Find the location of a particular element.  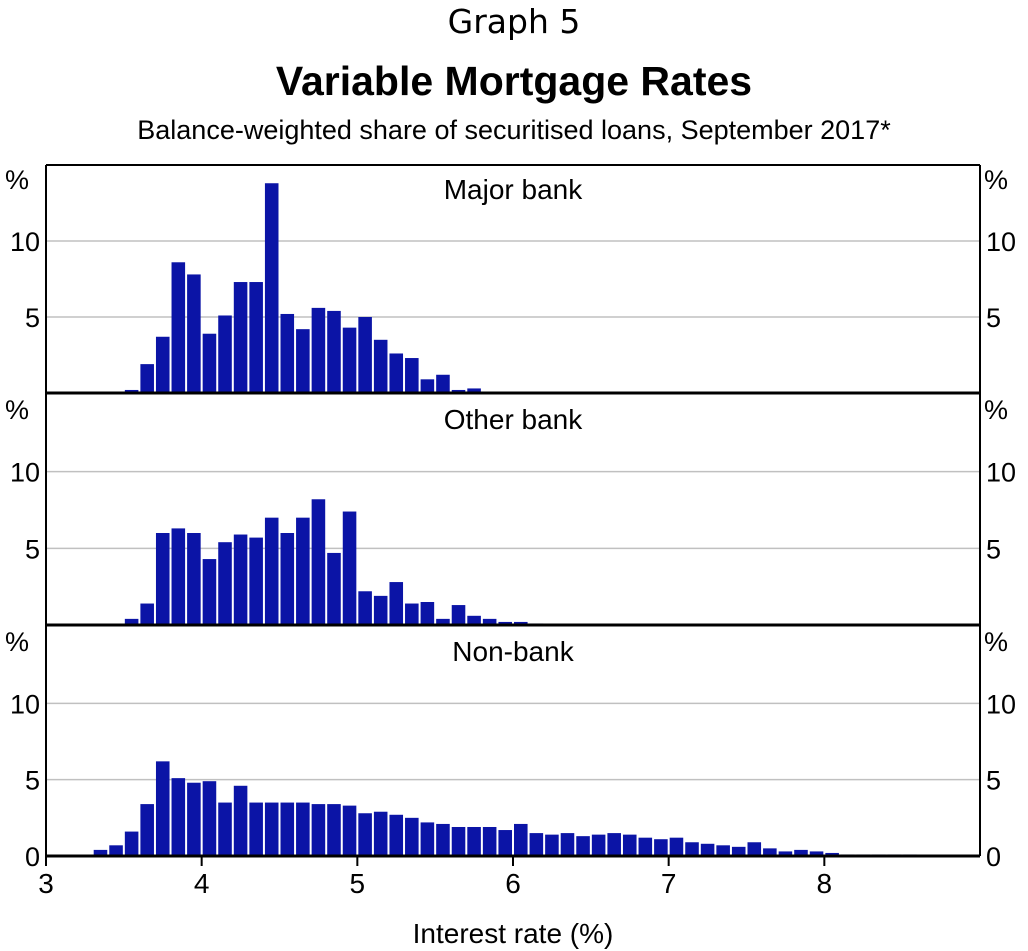

panel-title-non-bank: Non-bank is located at coordinates (513, 651).